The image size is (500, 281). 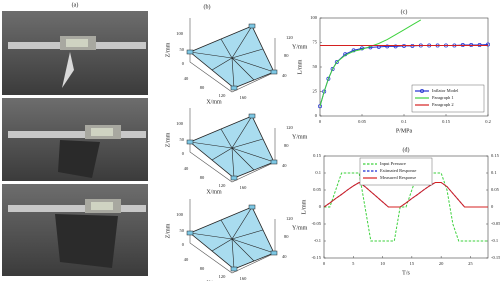 What do you see at coordinates (317, 189) in the screenshot?
I see `y-tick-label: 0.05` at bounding box center [317, 189].